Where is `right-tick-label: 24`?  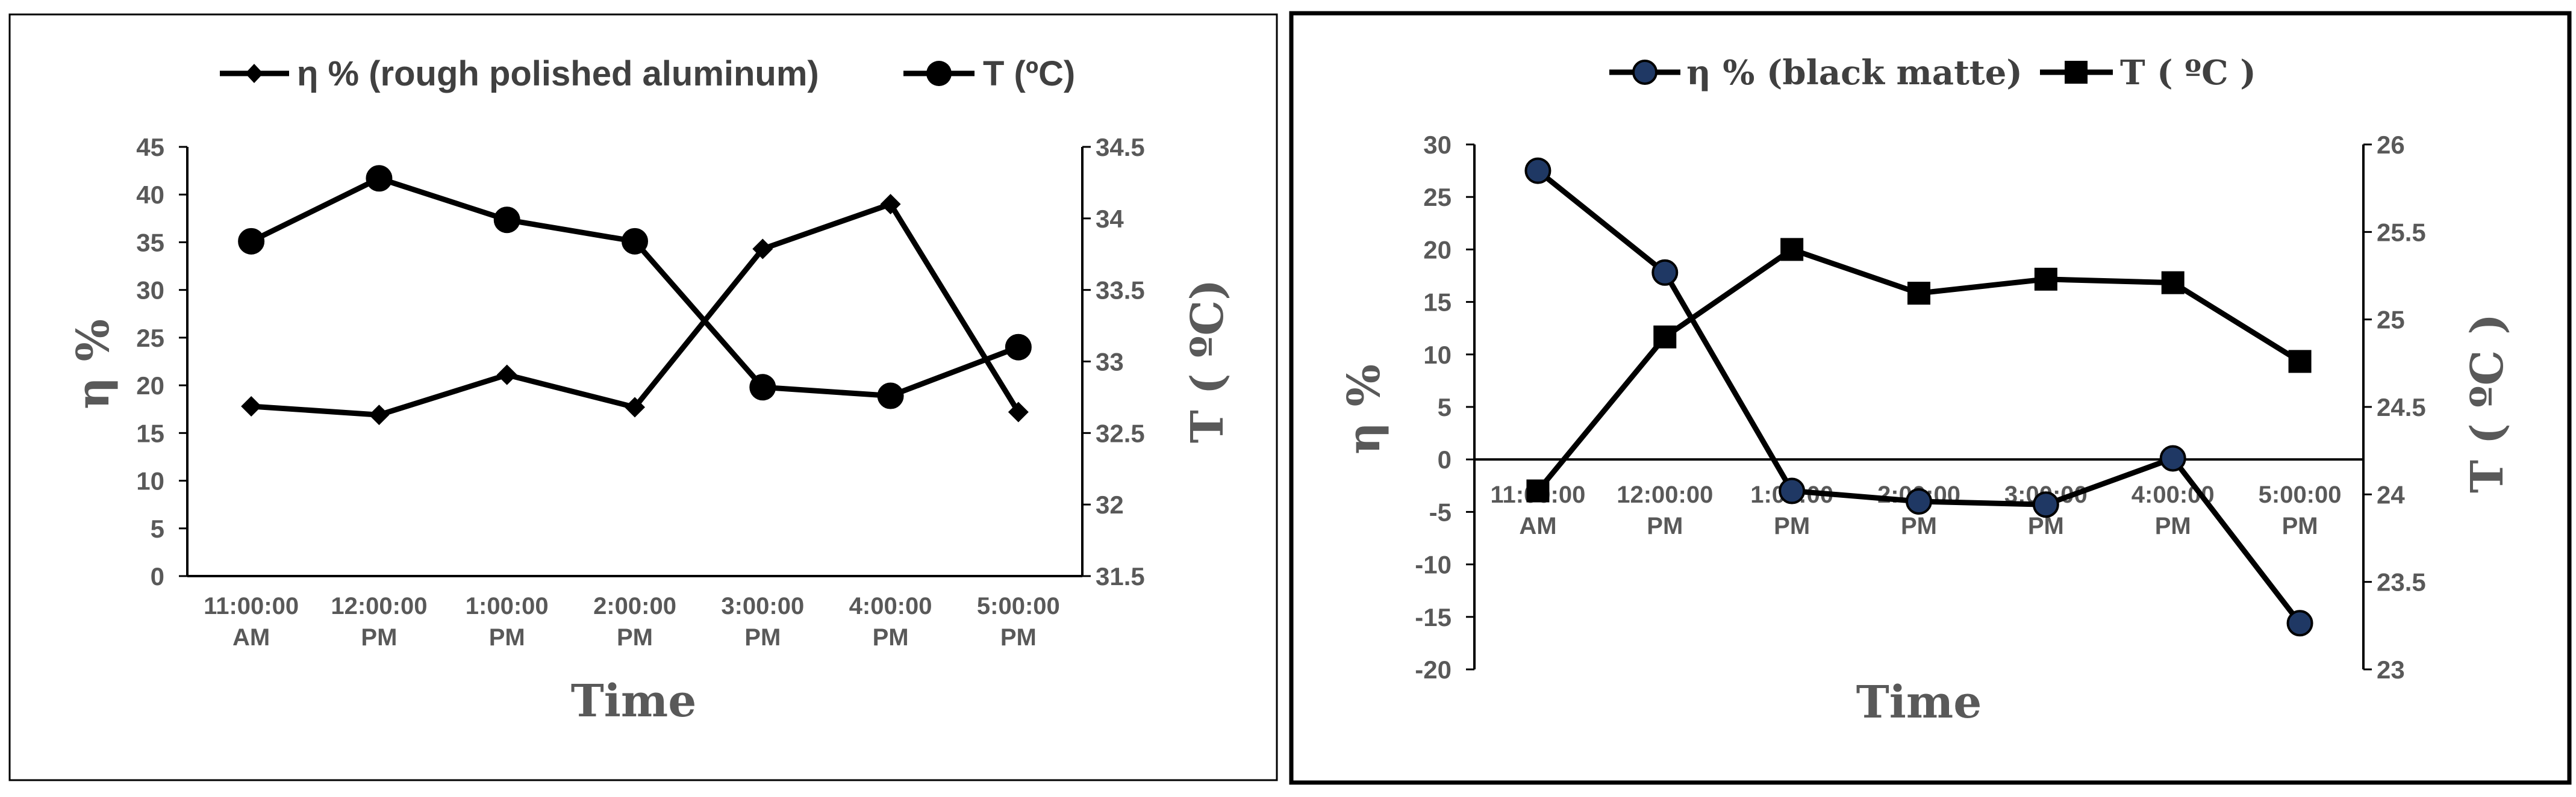
right-tick-label: 24 is located at coordinates (2391, 494).